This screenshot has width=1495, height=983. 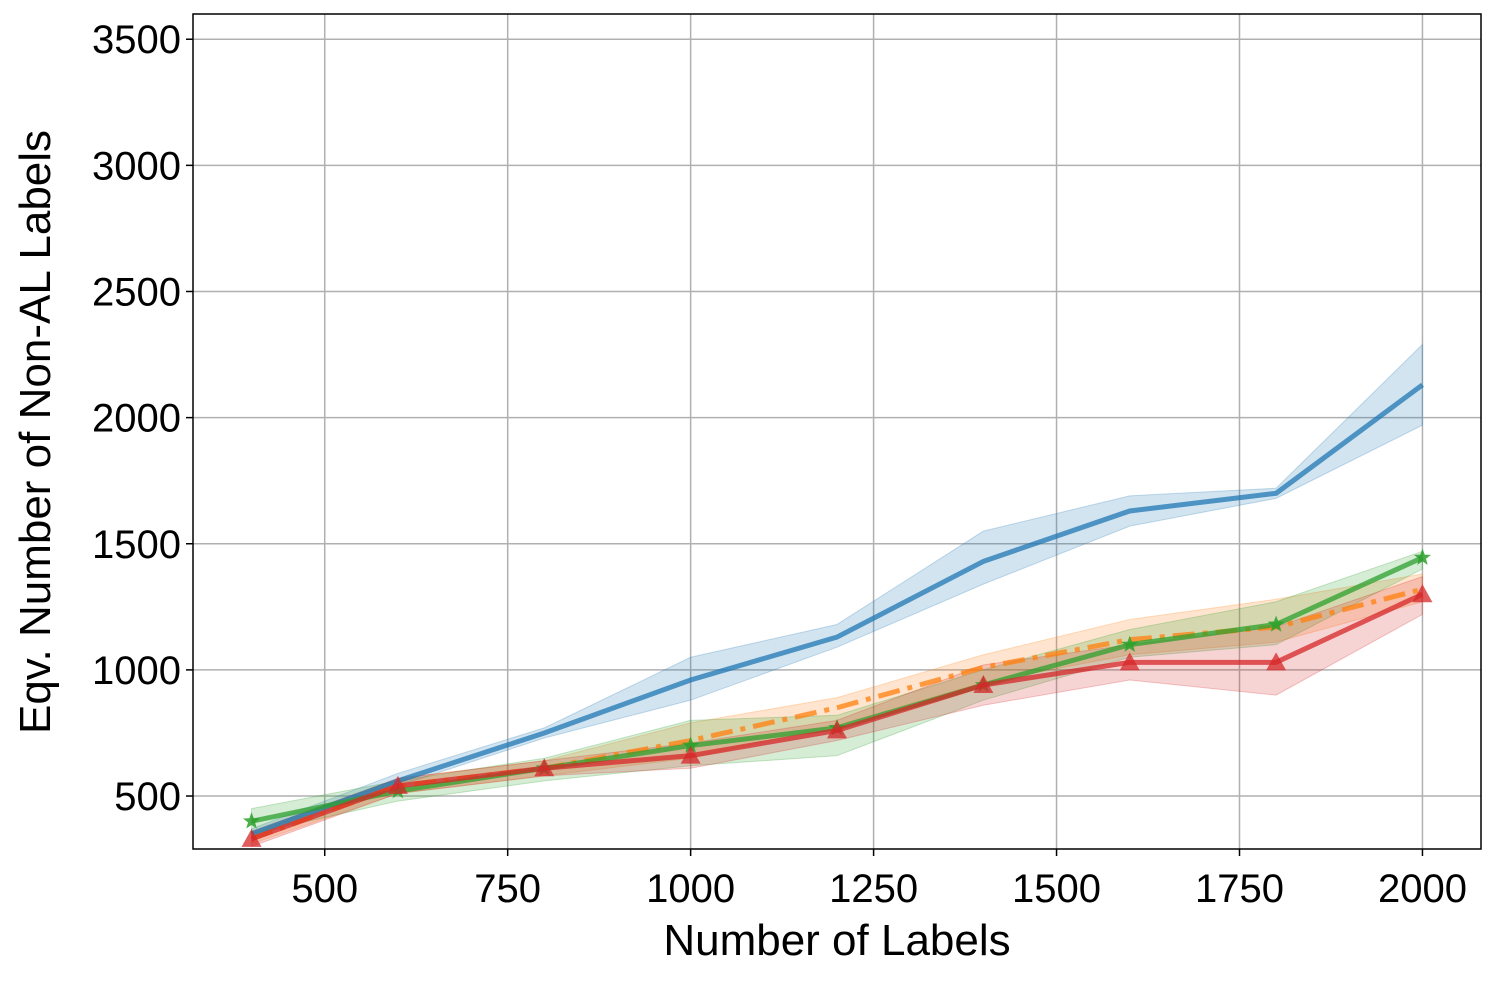 I want to click on y-tick-label: 500, so click(x=147, y=797).